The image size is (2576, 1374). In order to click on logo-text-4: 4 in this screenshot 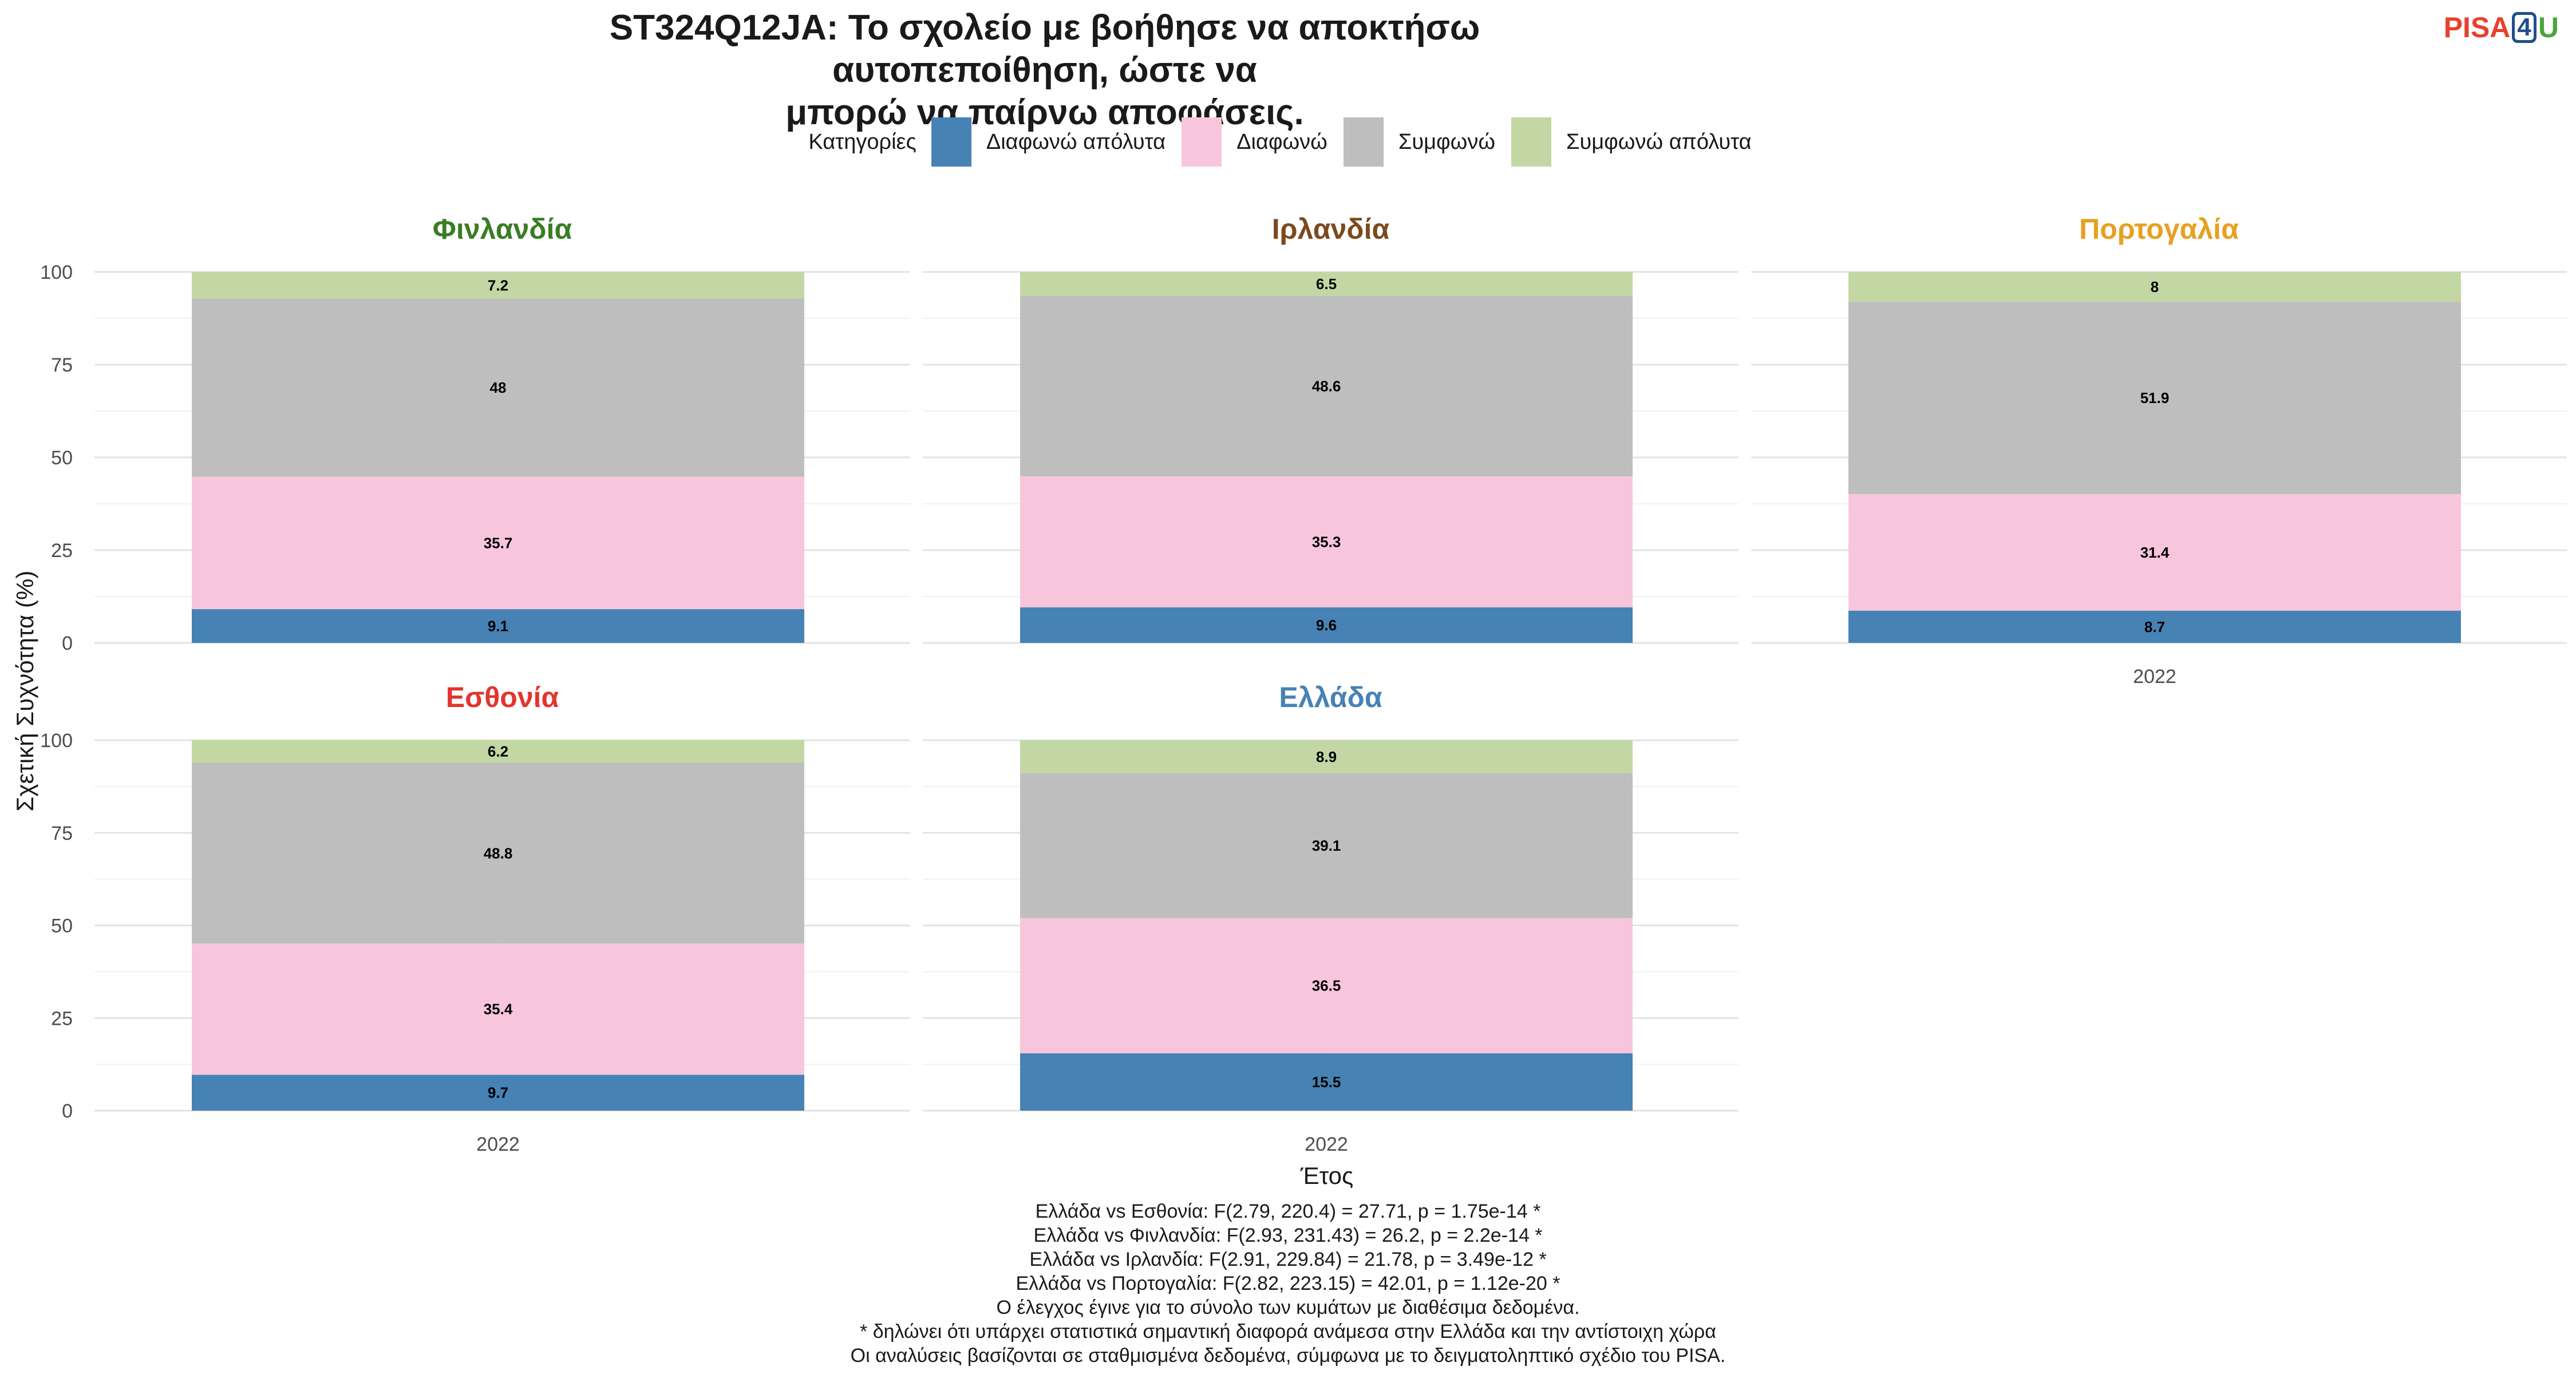, I will do `click(2524, 27)`.